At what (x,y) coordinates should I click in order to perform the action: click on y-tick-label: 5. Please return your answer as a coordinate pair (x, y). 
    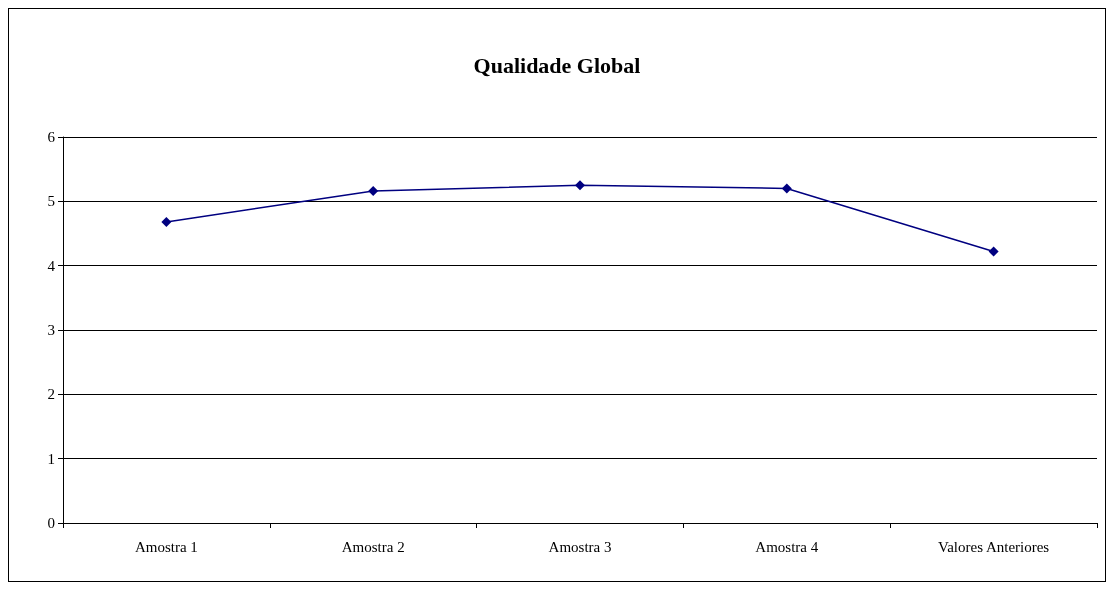
    Looking at the image, I should click on (51, 201).